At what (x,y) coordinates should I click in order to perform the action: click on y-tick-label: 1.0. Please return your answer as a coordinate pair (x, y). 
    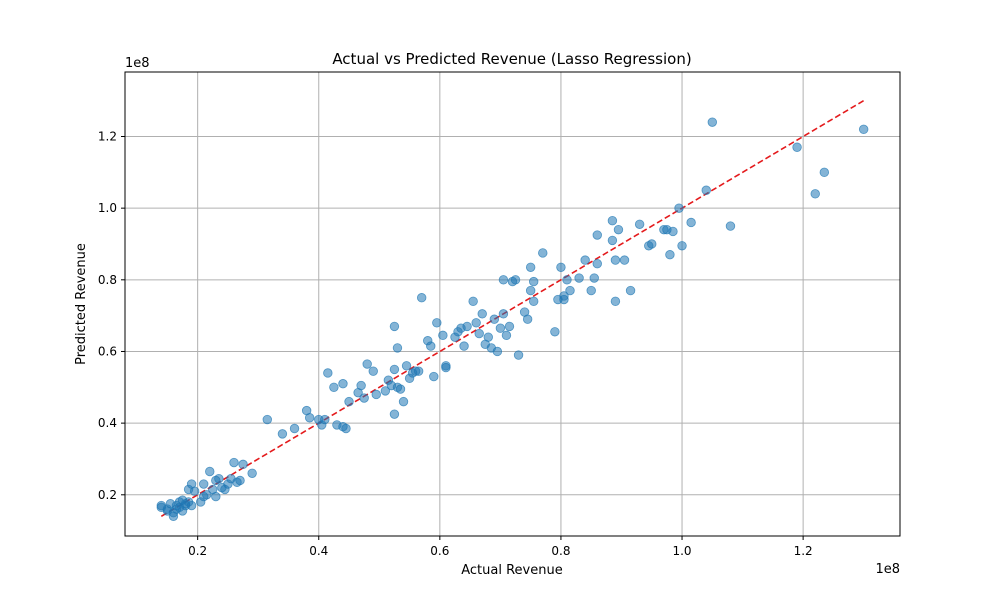
    Looking at the image, I should click on (107, 208).